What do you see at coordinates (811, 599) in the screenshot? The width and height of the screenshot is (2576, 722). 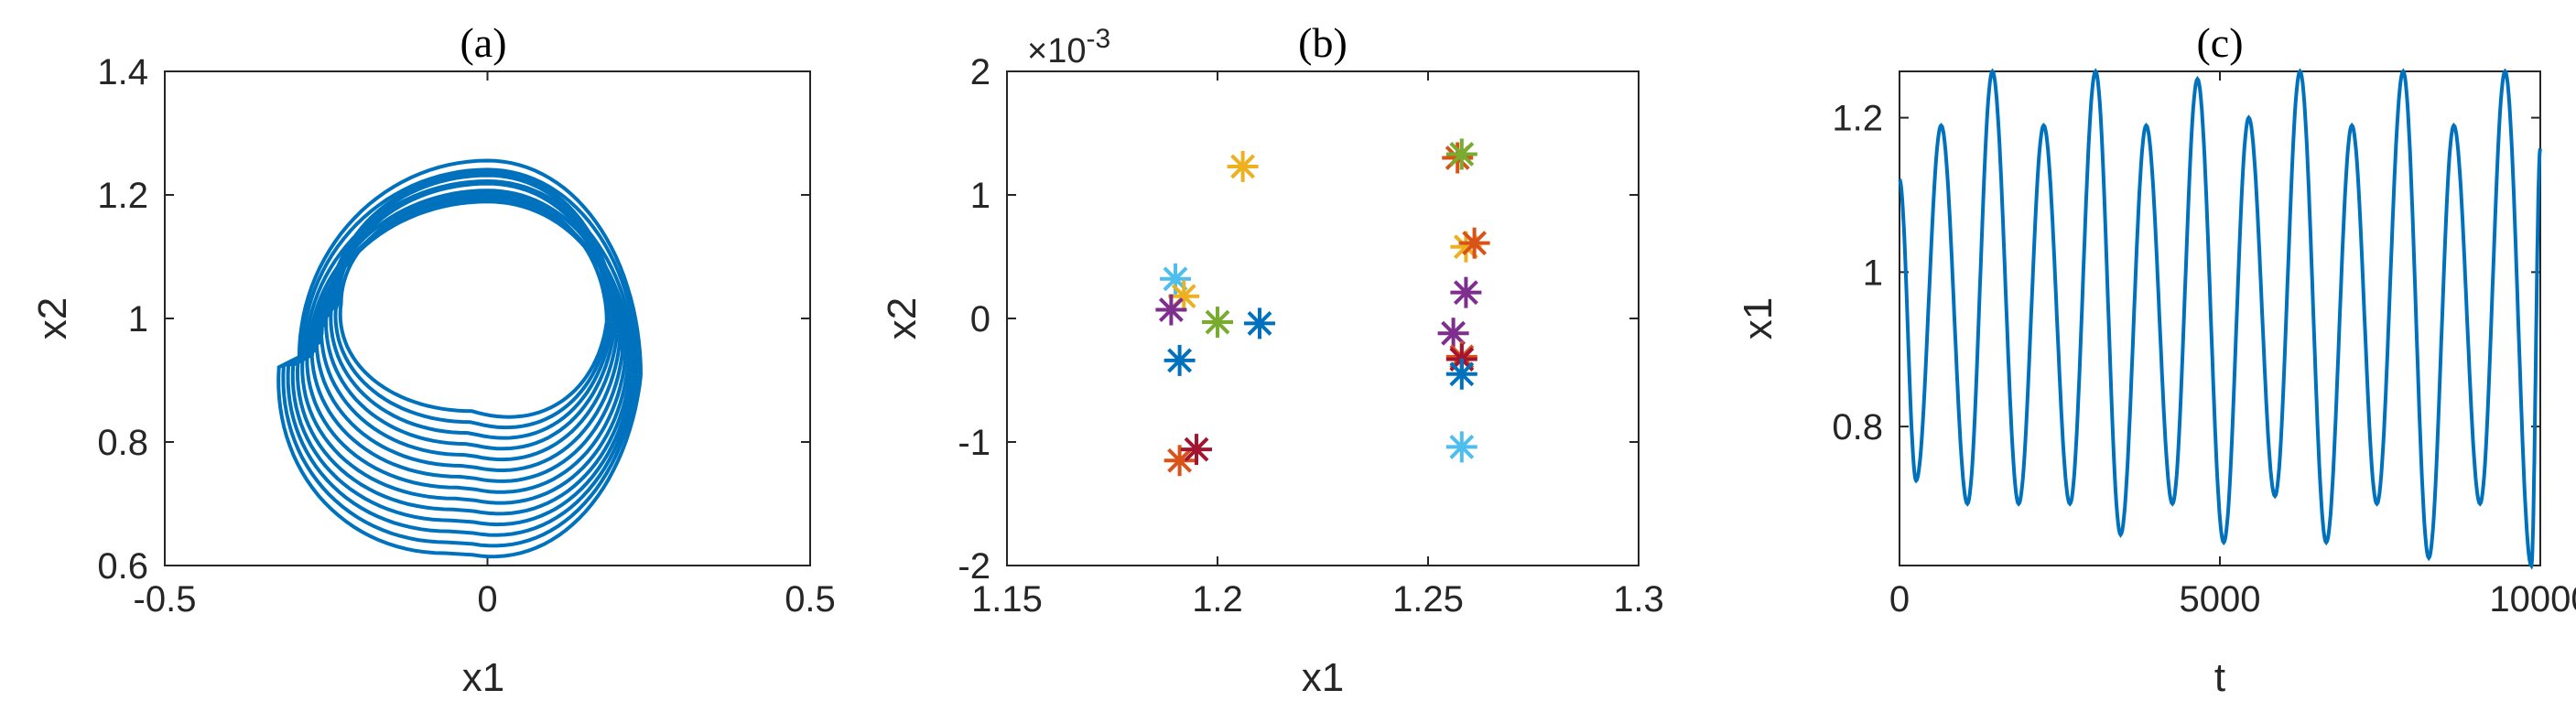 I see `panel0-xtick-label: 0.5` at bounding box center [811, 599].